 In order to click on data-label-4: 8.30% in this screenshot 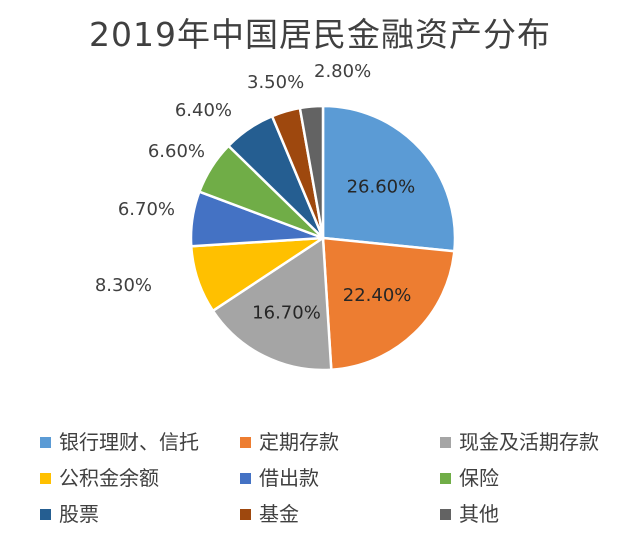, I will do `click(123, 285)`.